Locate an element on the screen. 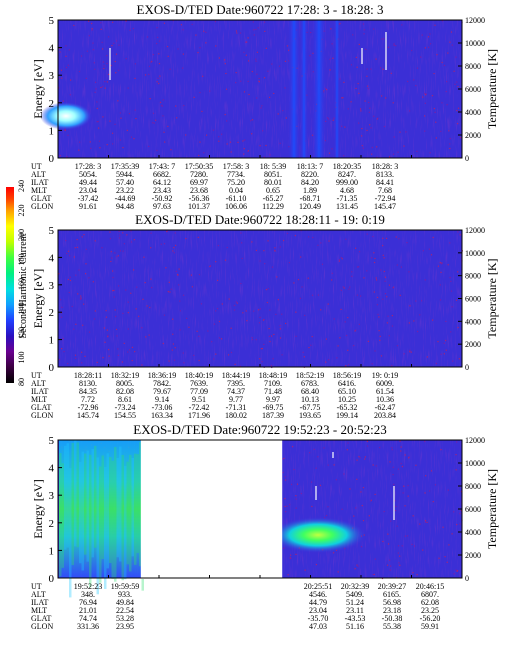  ephemeris-value: -73.06 is located at coordinates (162, 407).